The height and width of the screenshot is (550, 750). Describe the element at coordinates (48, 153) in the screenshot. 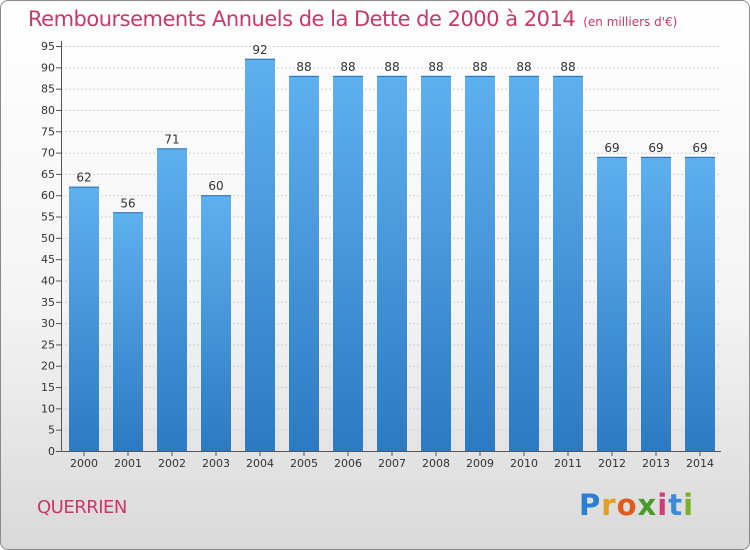

I see `y-tick-label: 70` at that location.